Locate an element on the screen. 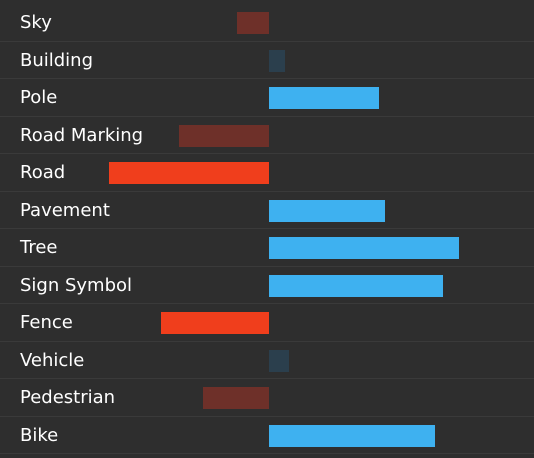 The width and height of the screenshot is (534, 458). category-label: Bike is located at coordinates (39, 435).